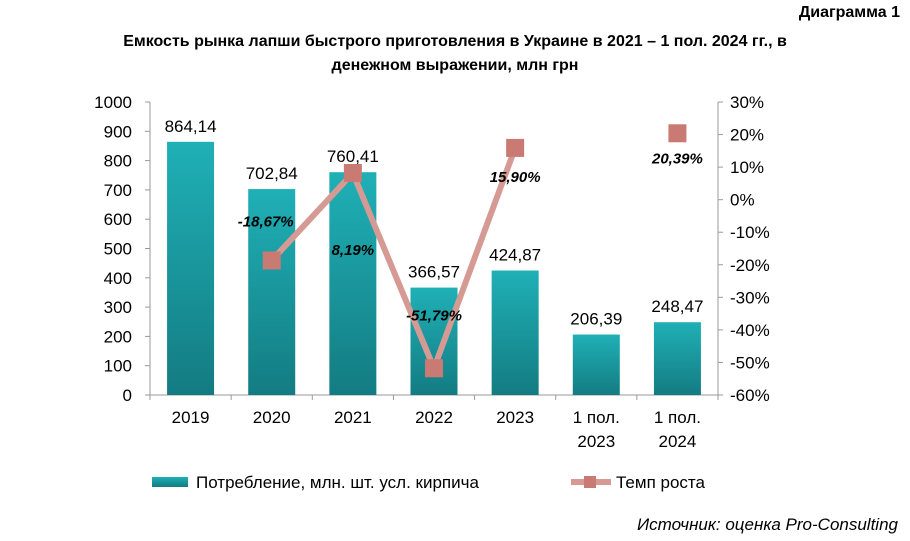 The width and height of the screenshot is (910, 541). What do you see at coordinates (337, 482) in the screenshot?
I see `legend-bar-label: Потребление, млн. шт. усл. кирпича` at bounding box center [337, 482].